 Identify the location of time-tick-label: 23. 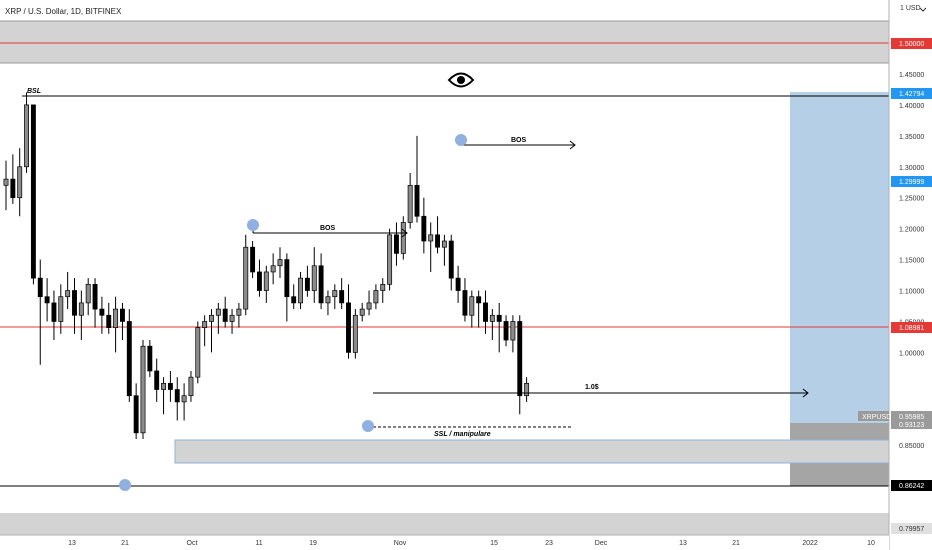
(549, 543).